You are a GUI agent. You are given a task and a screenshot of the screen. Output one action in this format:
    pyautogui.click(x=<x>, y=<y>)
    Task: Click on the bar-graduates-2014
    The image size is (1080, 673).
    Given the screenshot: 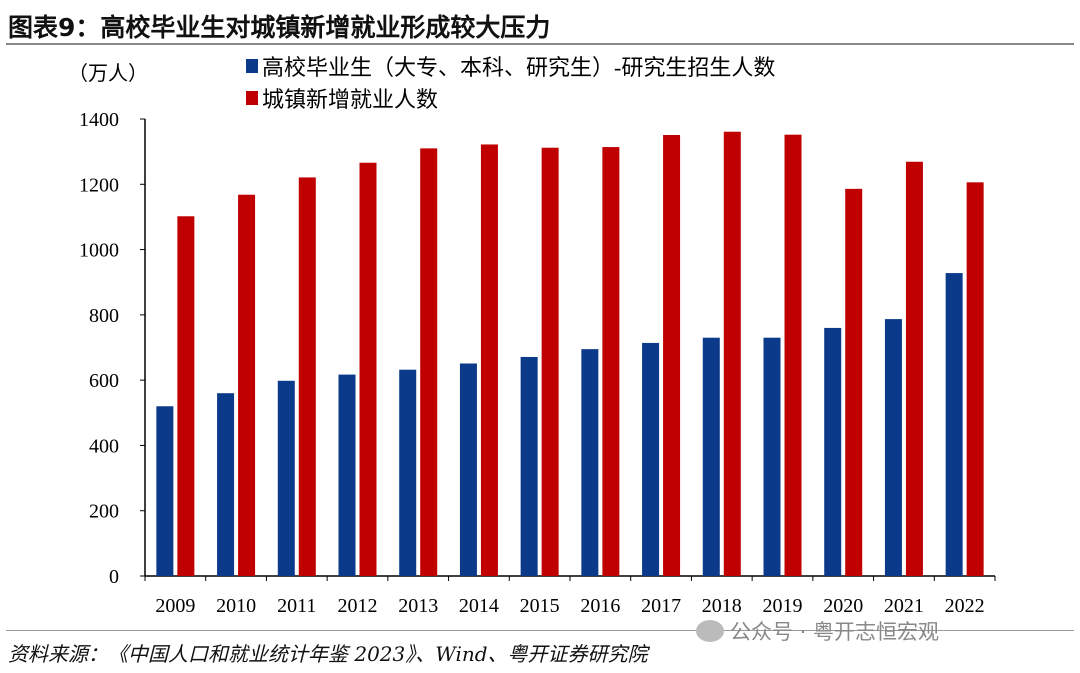 What is the action you would take?
    pyautogui.click(x=468, y=469)
    